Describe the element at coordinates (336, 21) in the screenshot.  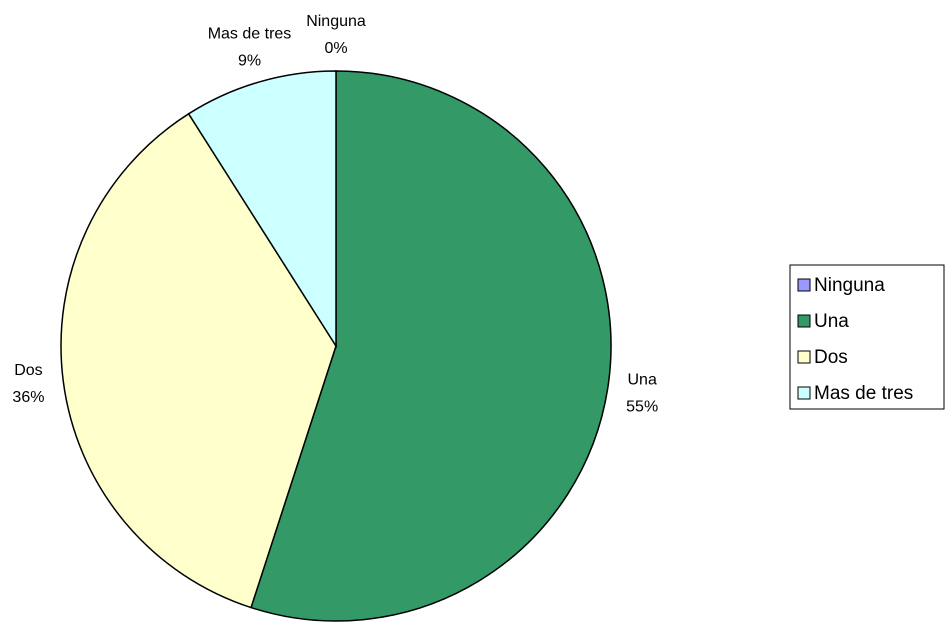
I see `slice-label-name: Ninguna` at that location.